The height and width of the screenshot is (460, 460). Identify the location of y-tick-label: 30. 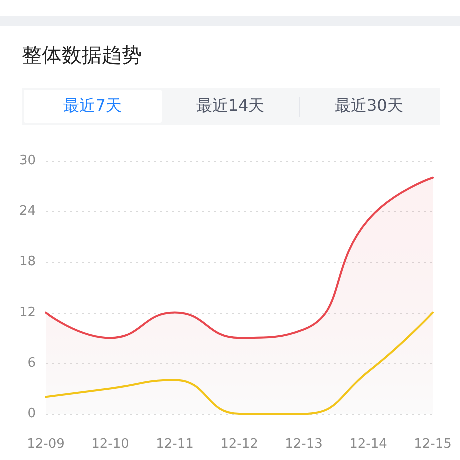
(27, 161).